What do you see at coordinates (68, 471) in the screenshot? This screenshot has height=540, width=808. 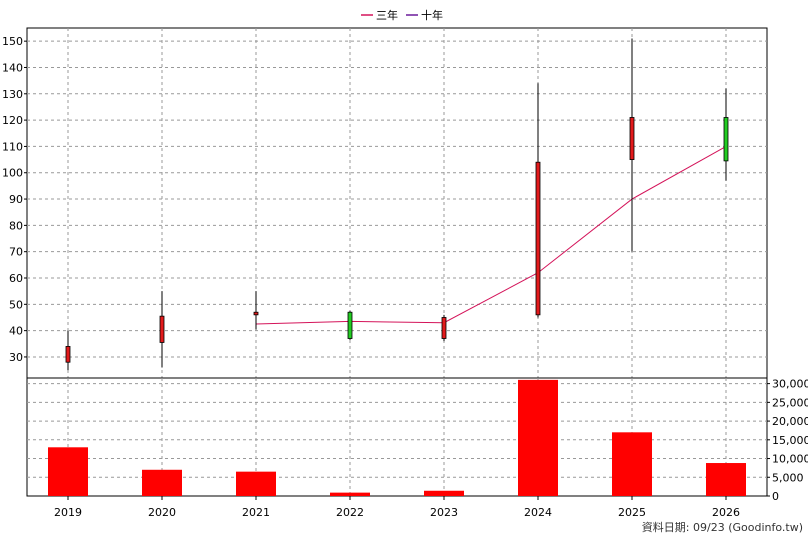 I see `volume-bar-2019` at bounding box center [68, 471].